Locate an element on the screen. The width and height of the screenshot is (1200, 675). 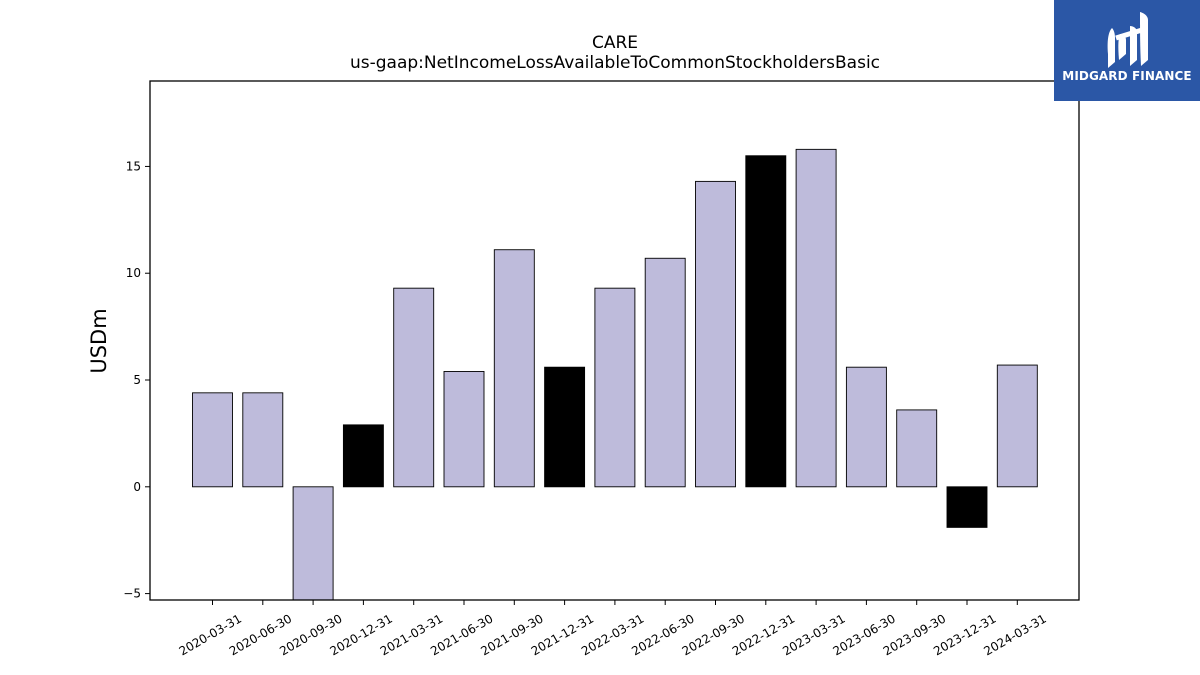
y-tick-label: 5 is located at coordinates (137, 380).